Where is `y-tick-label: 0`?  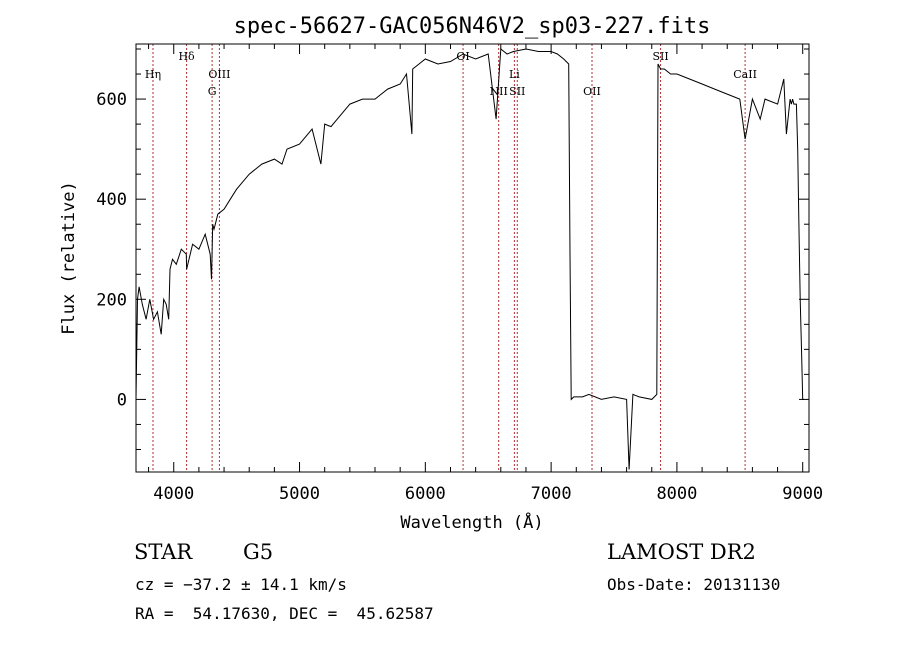 y-tick-label: 0 is located at coordinates (122, 400).